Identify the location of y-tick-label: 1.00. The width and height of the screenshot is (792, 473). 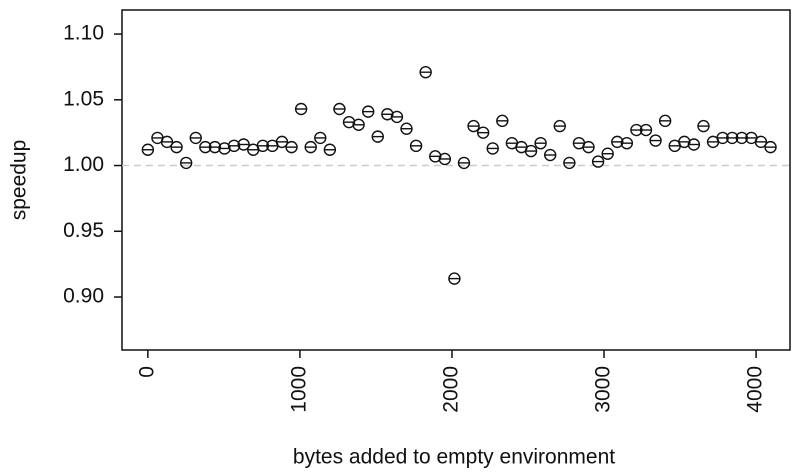
(83, 164).